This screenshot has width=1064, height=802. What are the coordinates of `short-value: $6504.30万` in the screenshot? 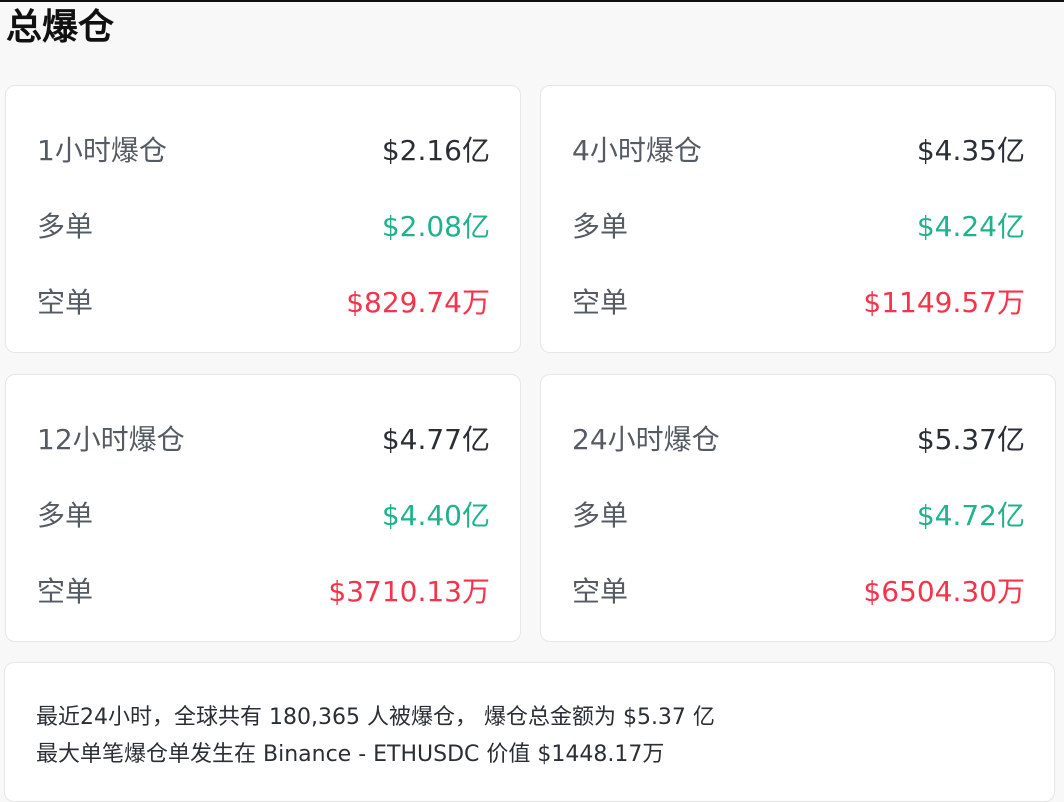 It's located at (944, 591).